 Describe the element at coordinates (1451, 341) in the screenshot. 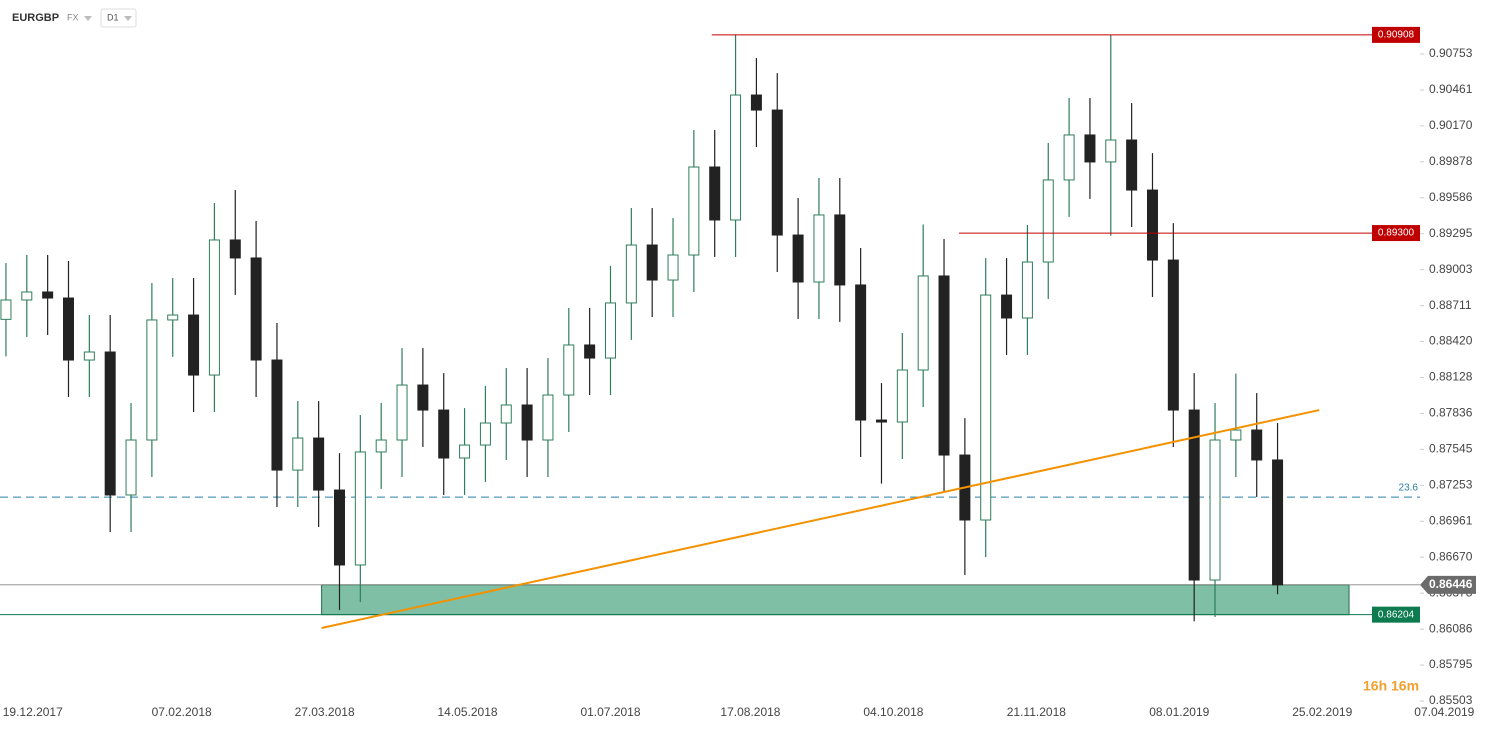

I see `y-tick-label: 0.88420` at that location.